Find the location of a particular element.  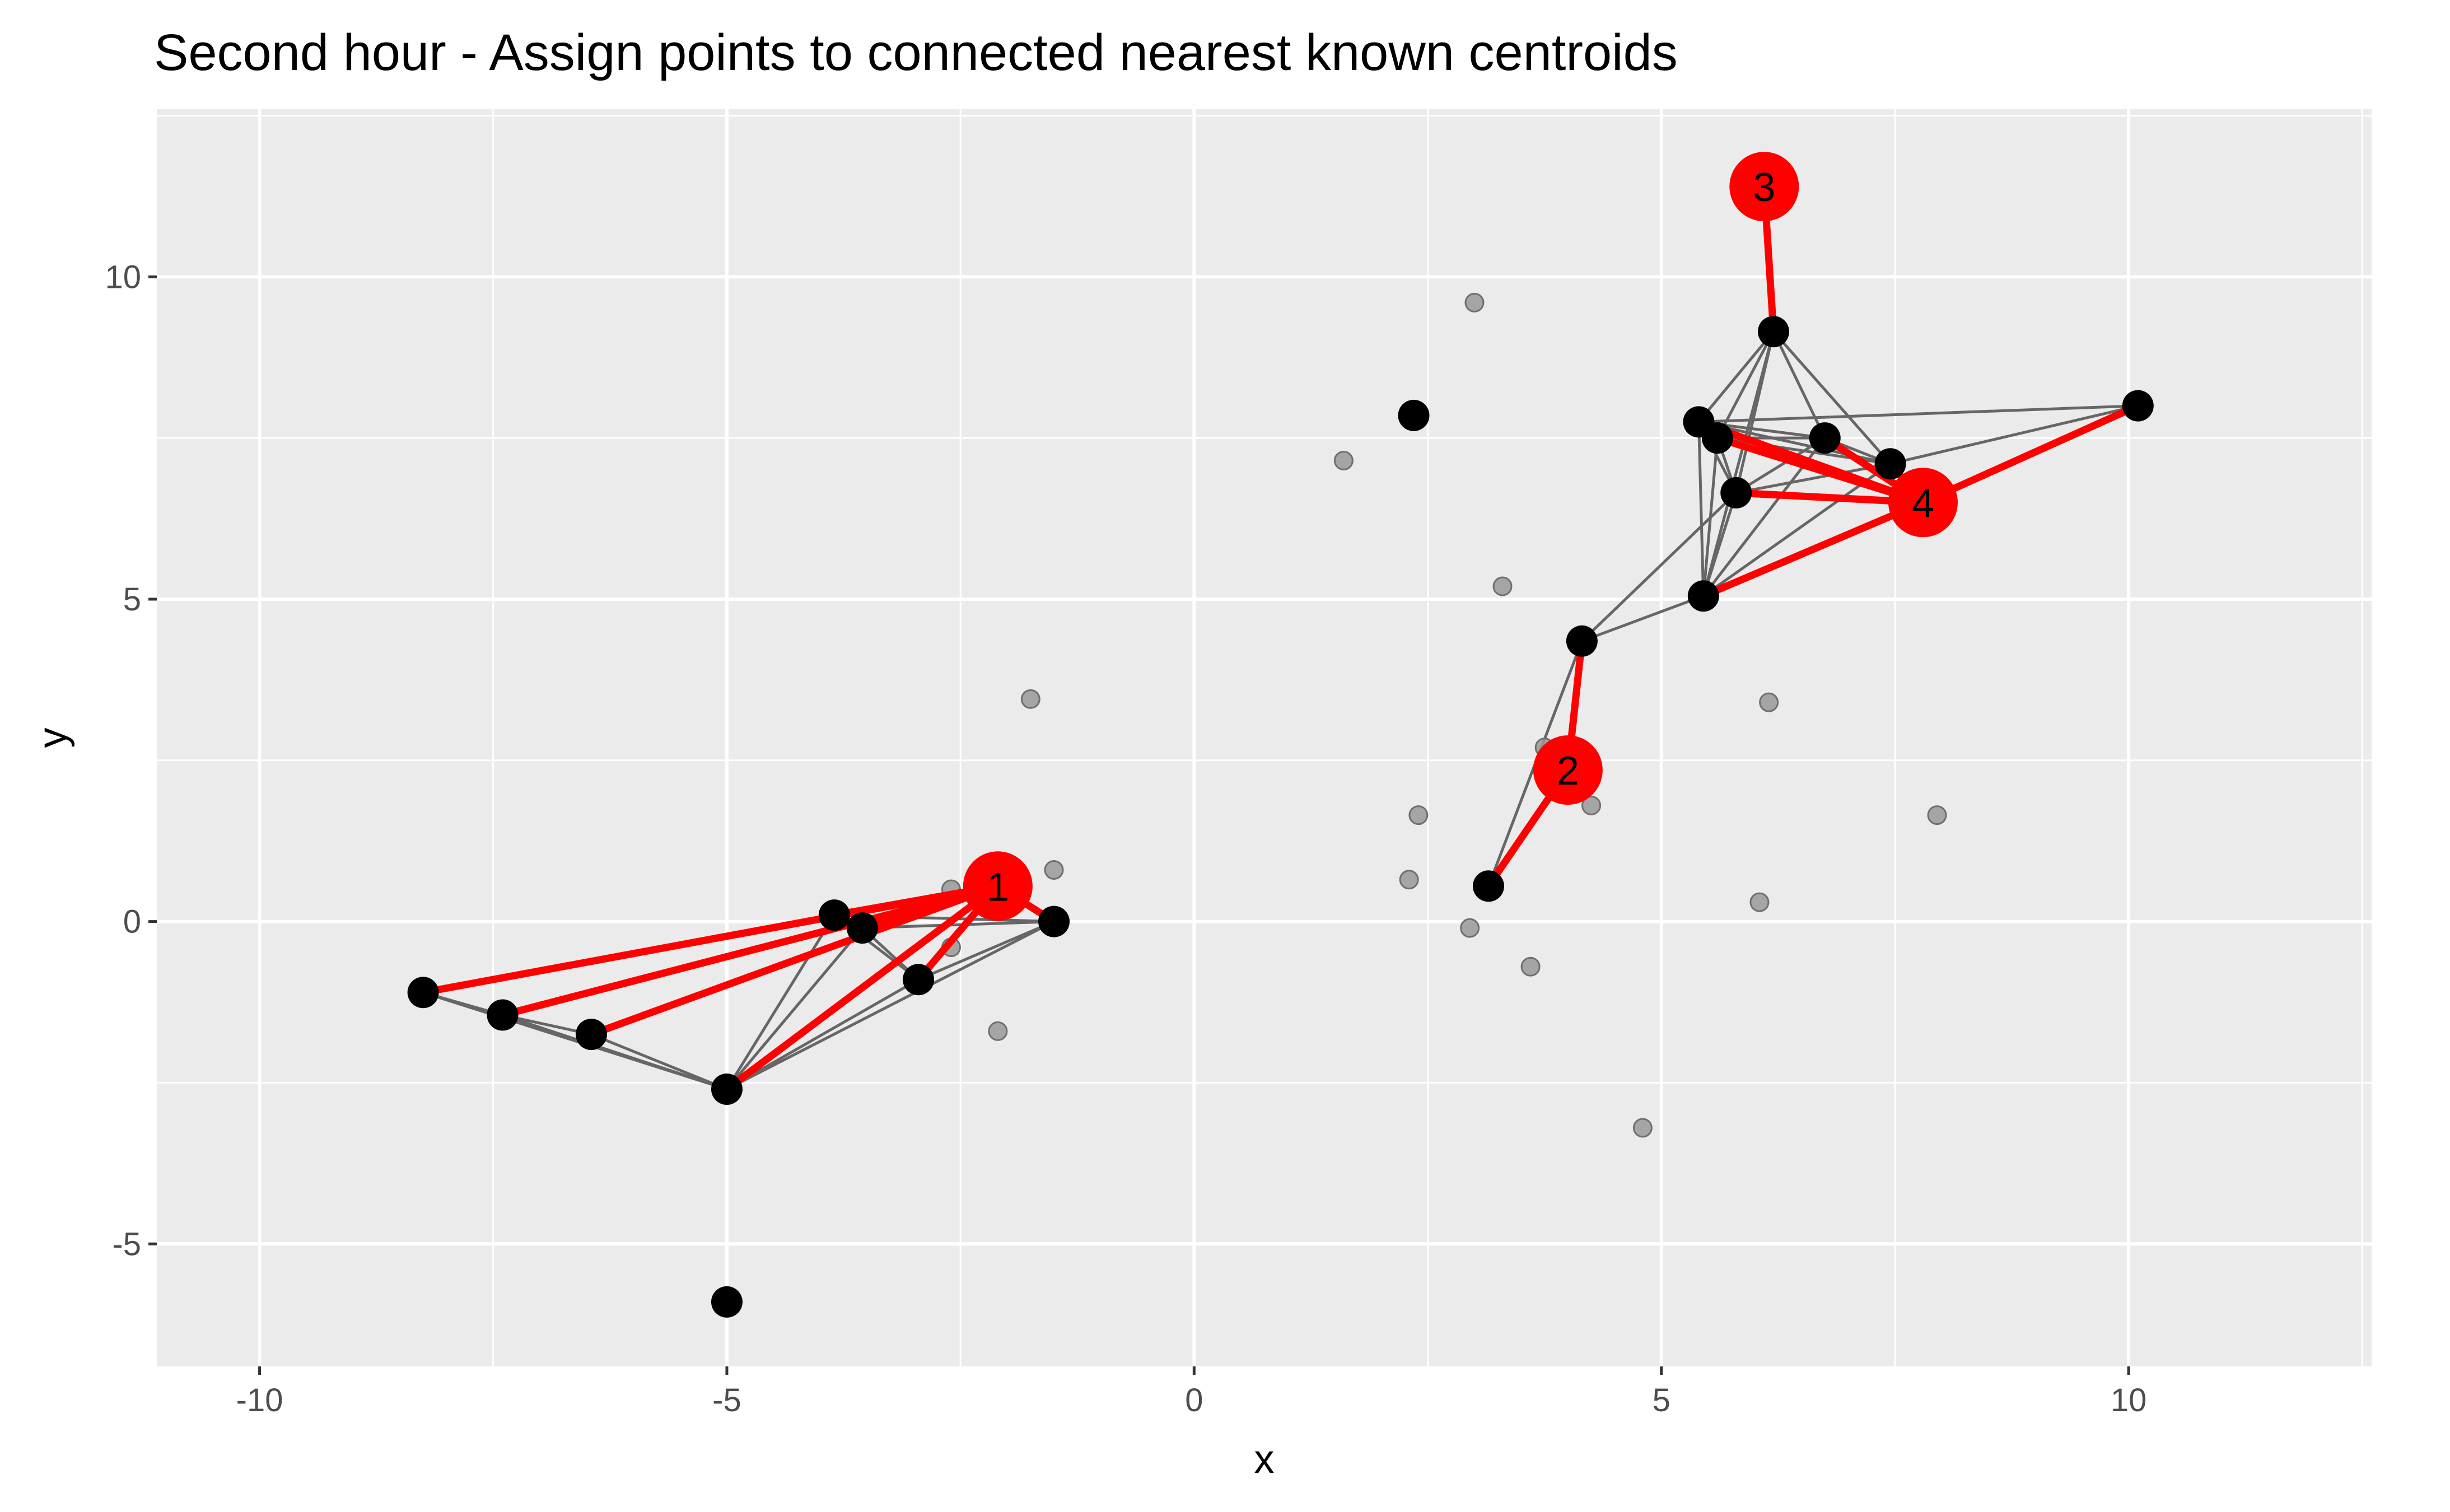

x-tick-label: -10 is located at coordinates (260, 1400).